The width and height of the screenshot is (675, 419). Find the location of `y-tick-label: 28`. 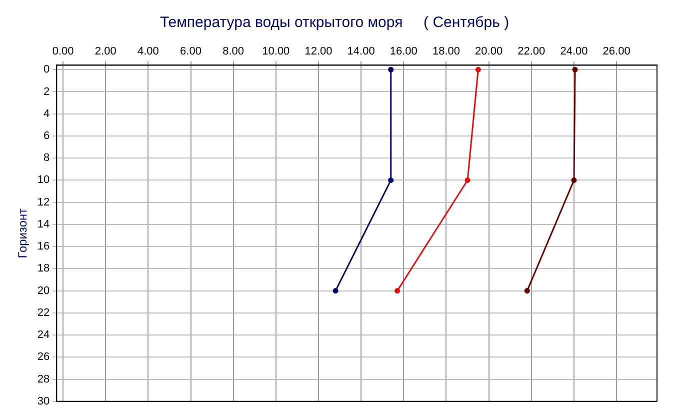

y-tick-label: 28 is located at coordinates (43, 379).